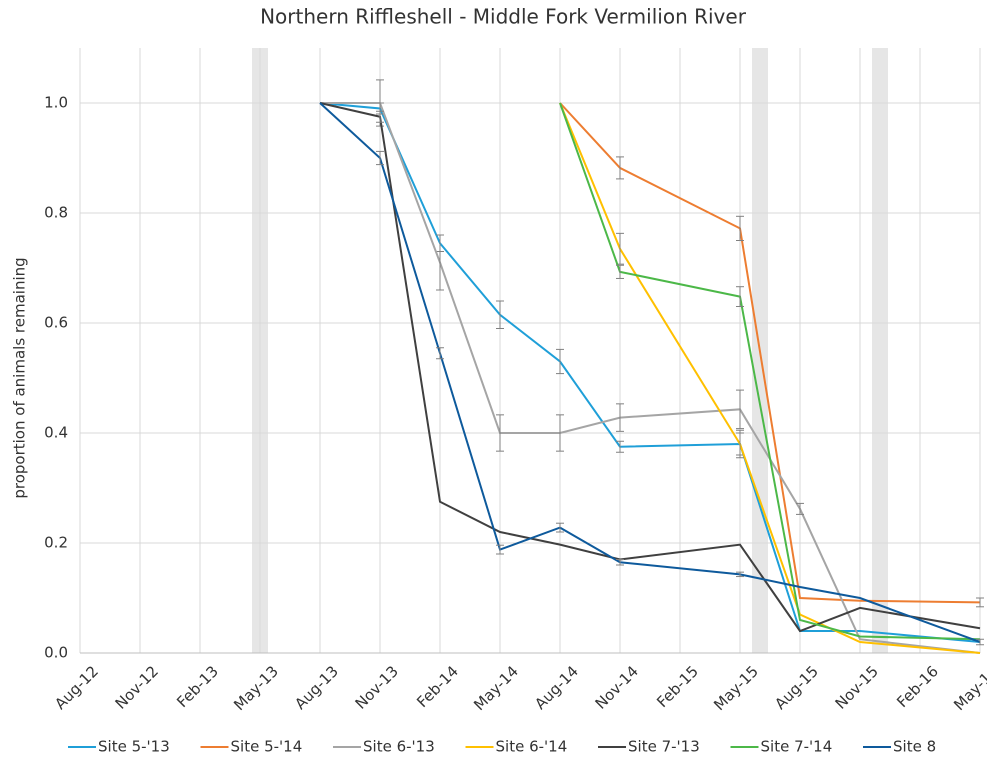 The image size is (987, 763). Describe the element at coordinates (917, 686) in the screenshot. I see `x-tick-label: Feb-16` at that location.